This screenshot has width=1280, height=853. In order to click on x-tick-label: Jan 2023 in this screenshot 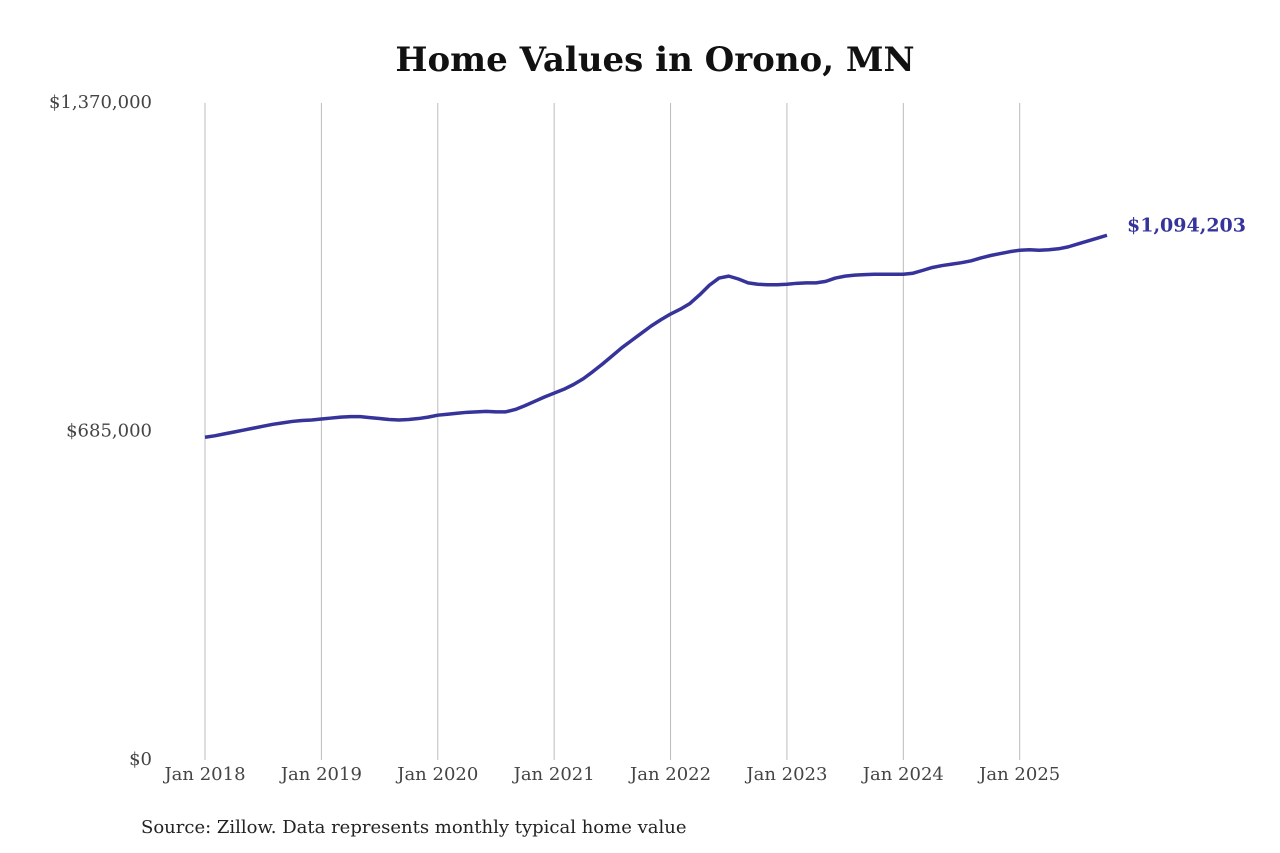, I will do `click(785, 774)`.